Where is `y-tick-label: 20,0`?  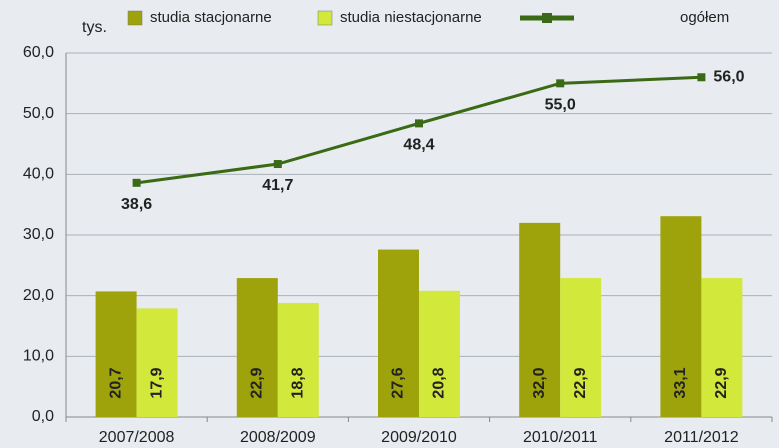 y-tick-label: 20,0 is located at coordinates (38, 295).